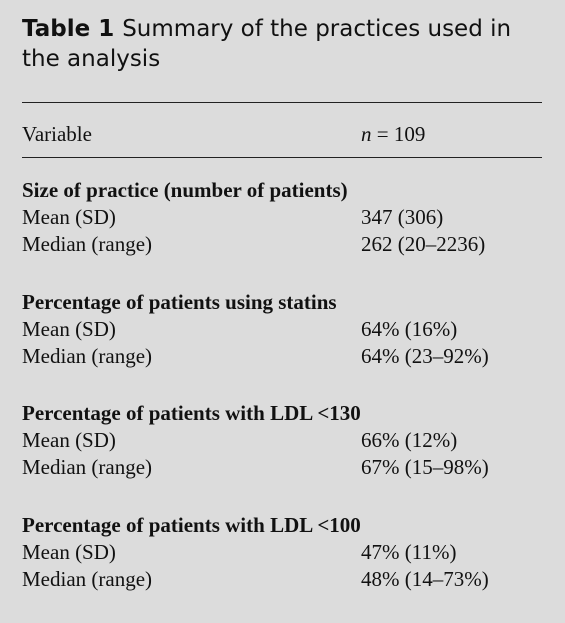  I want to click on row-value: 67% (15–98%), so click(425, 467).